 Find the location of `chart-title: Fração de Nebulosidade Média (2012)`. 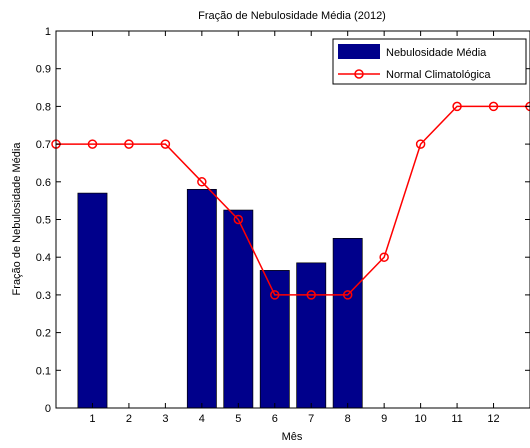

chart-title: Fração de Nebulosidade Média (2012) is located at coordinates (292, 16).